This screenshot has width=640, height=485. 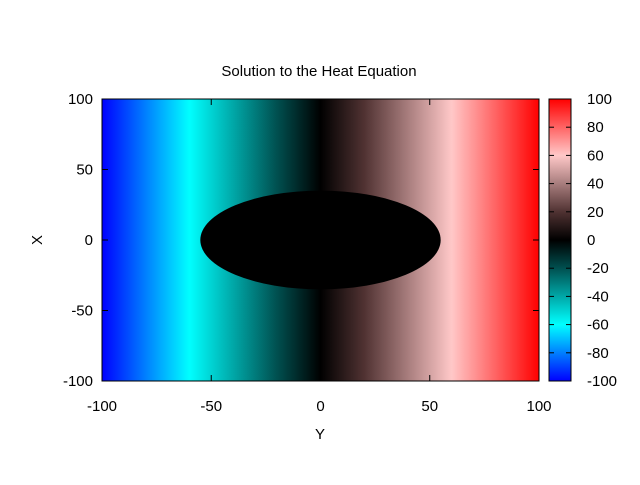 I want to click on colorbar-tick-label: -60, so click(x=598, y=325).